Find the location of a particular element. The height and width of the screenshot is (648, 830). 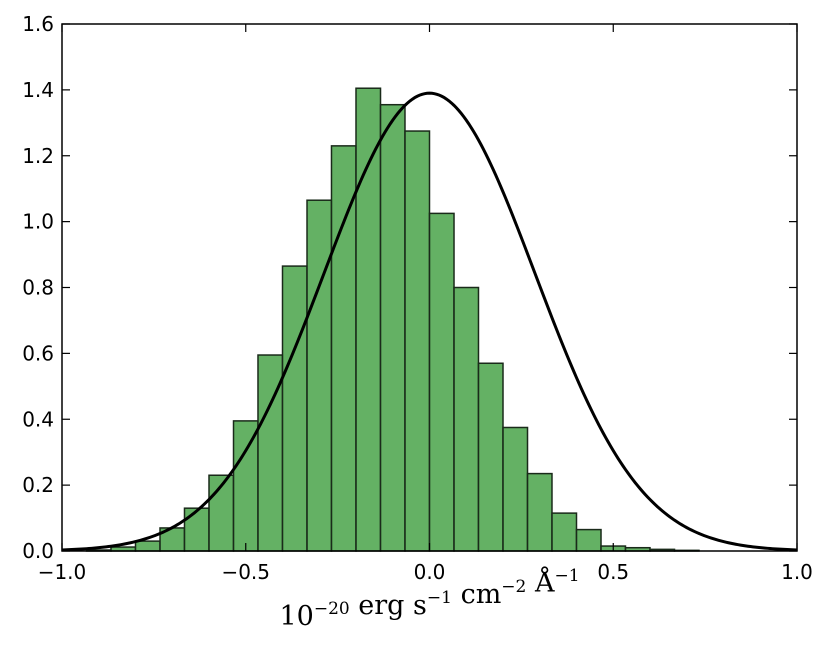

x-axis-label-part: 10 is located at coordinates (296, 616).